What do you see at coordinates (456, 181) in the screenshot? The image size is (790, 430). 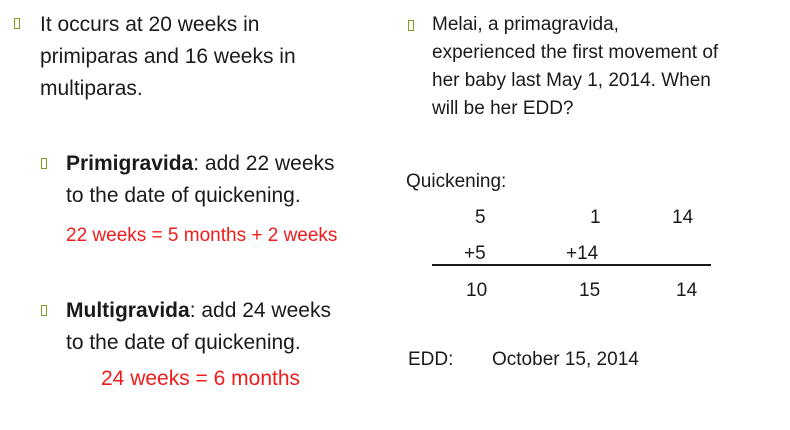 I see `quickening-label: Quickening:` at bounding box center [456, 181].